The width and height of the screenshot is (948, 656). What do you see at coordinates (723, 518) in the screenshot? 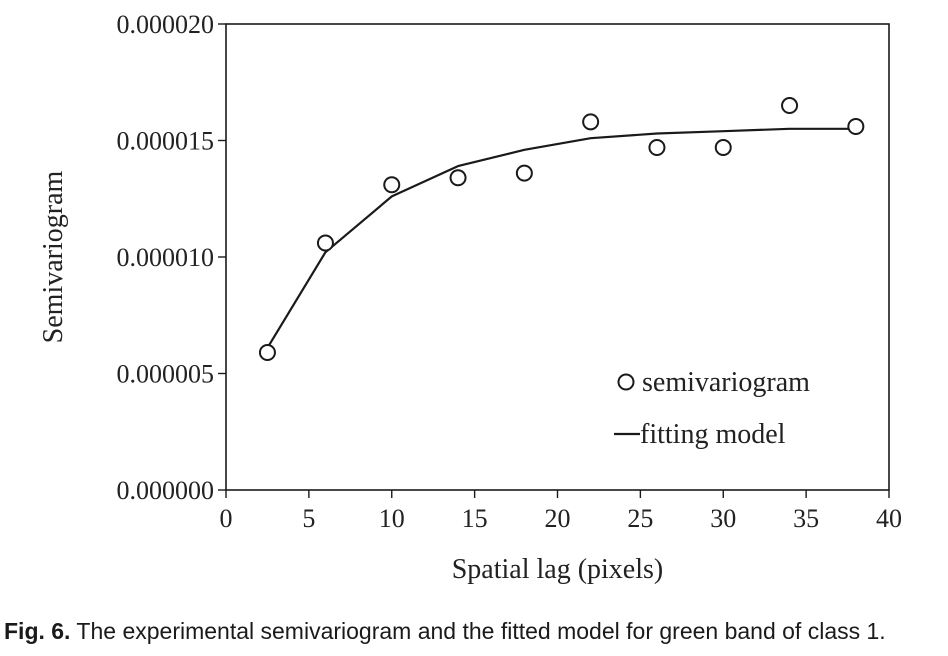
I see `x-tick-label: 30` at bounding box center [723, 518].